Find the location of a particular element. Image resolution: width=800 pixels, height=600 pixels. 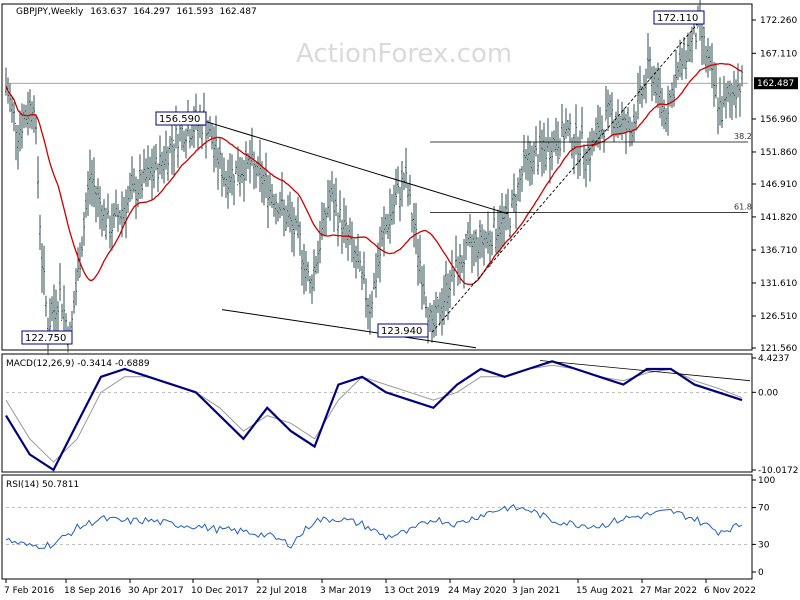

current-price-box is located at coordinates (776, 83).